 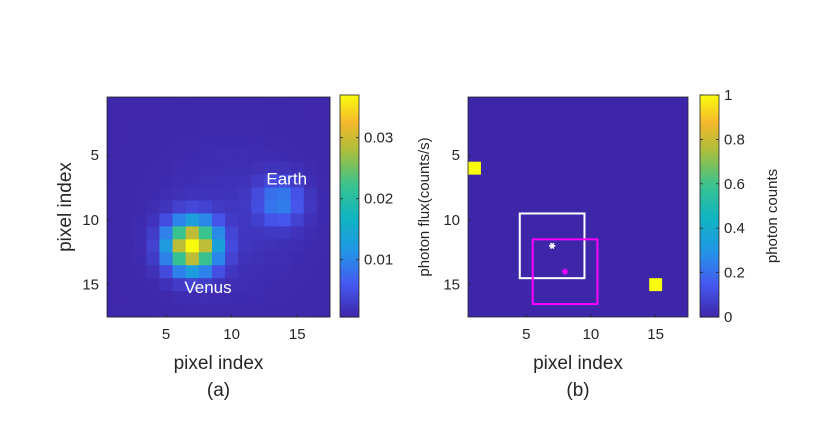 What do you see at coordinates (90, 220) in the screenshot?
I see `panel-a-ytick-label: 10` at bounding box center [90, 220].